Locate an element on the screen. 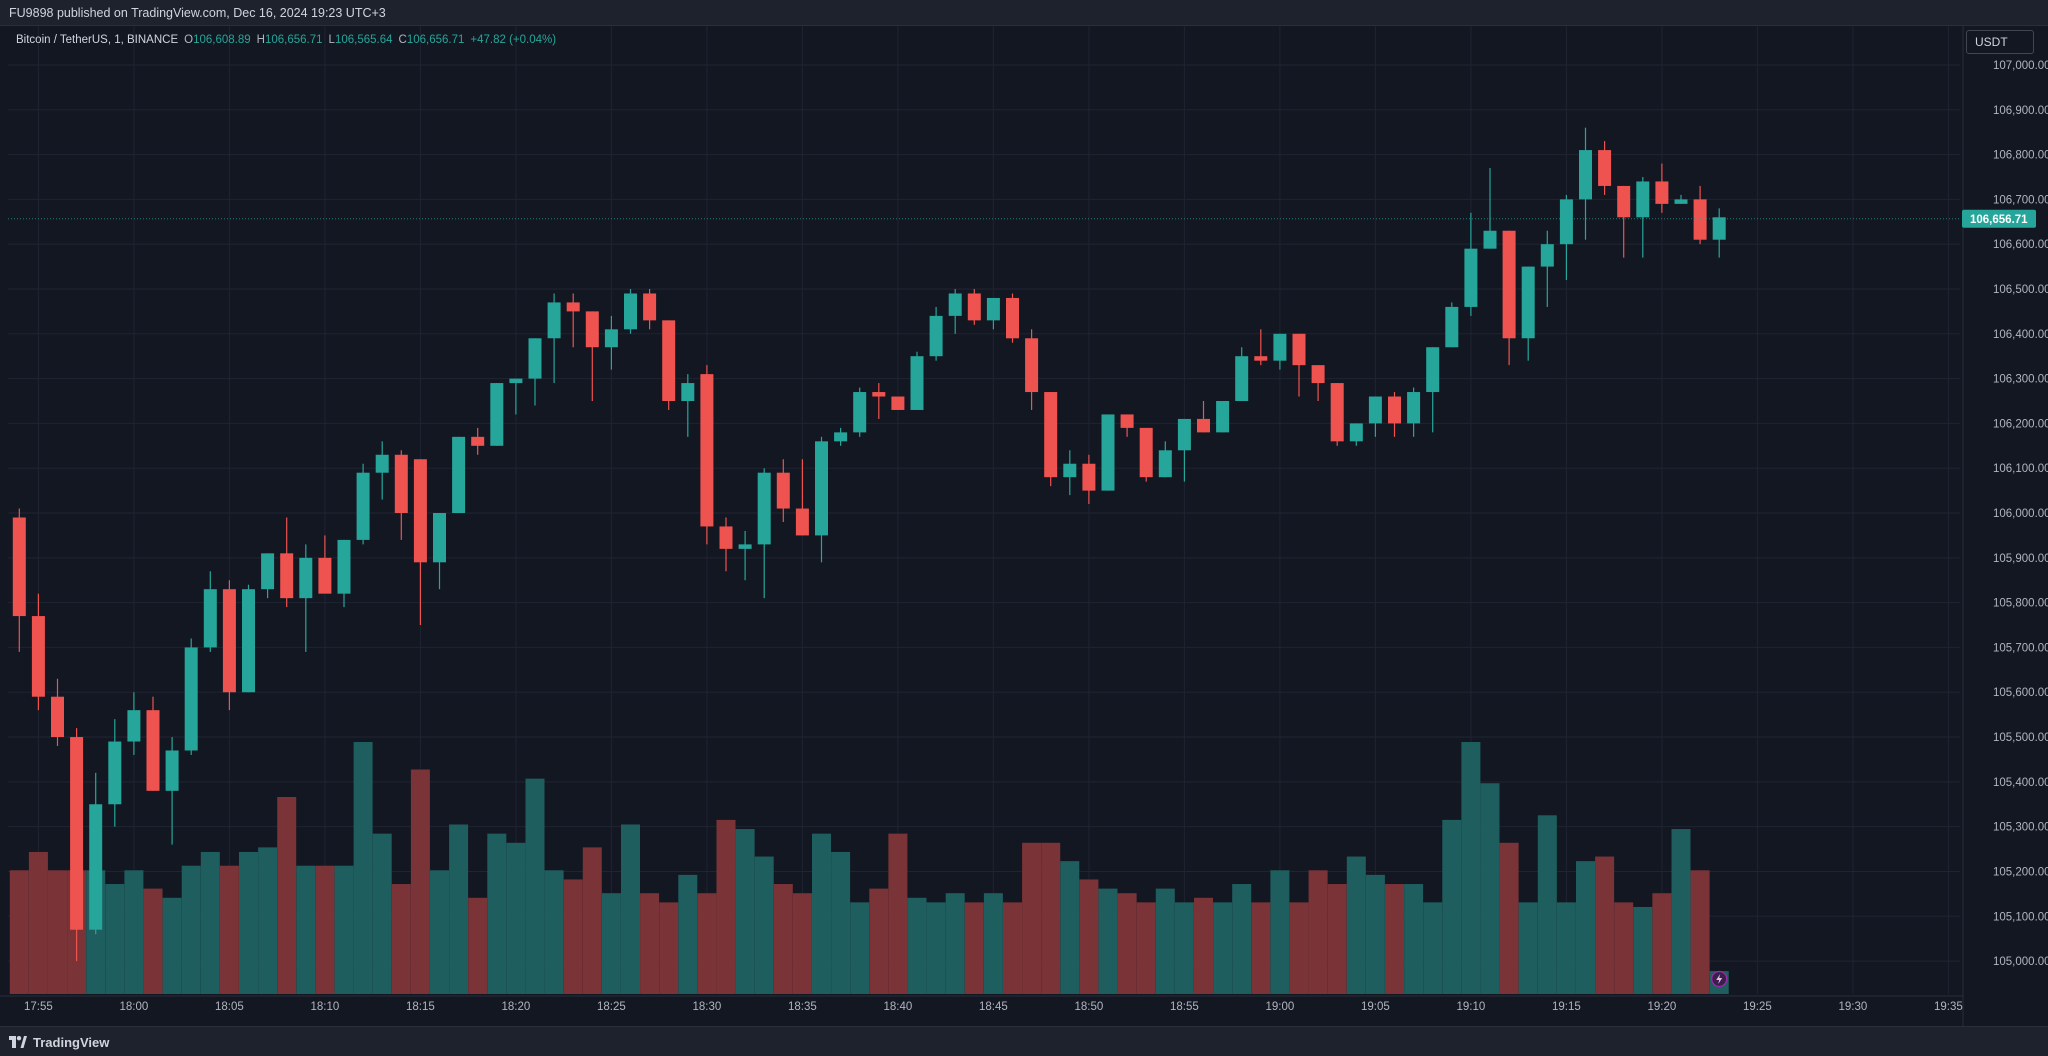 The height and width of the screenshot is (1056, 2048). lightning-glyph is located at coordinates (1719, 979).